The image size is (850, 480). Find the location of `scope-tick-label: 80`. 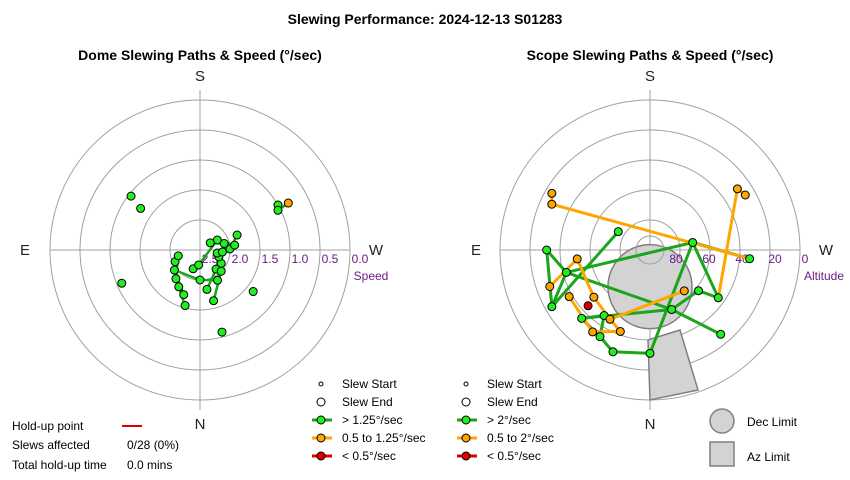

scope-tick-label: 80 is located at coordinates (676, 259).